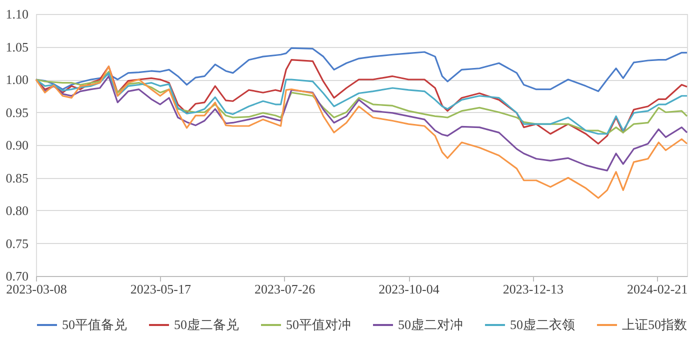  I want to click on legend-label: 50虚二衣领, so click(542, 324).